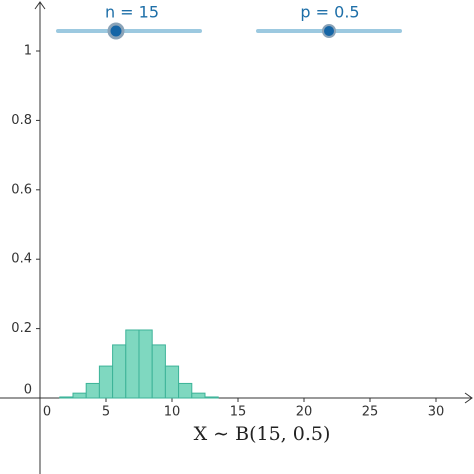 Image resolution: width=474 pixels, height=474 pixels. I want to click on x-tick-label: 20, so click(304, 412).